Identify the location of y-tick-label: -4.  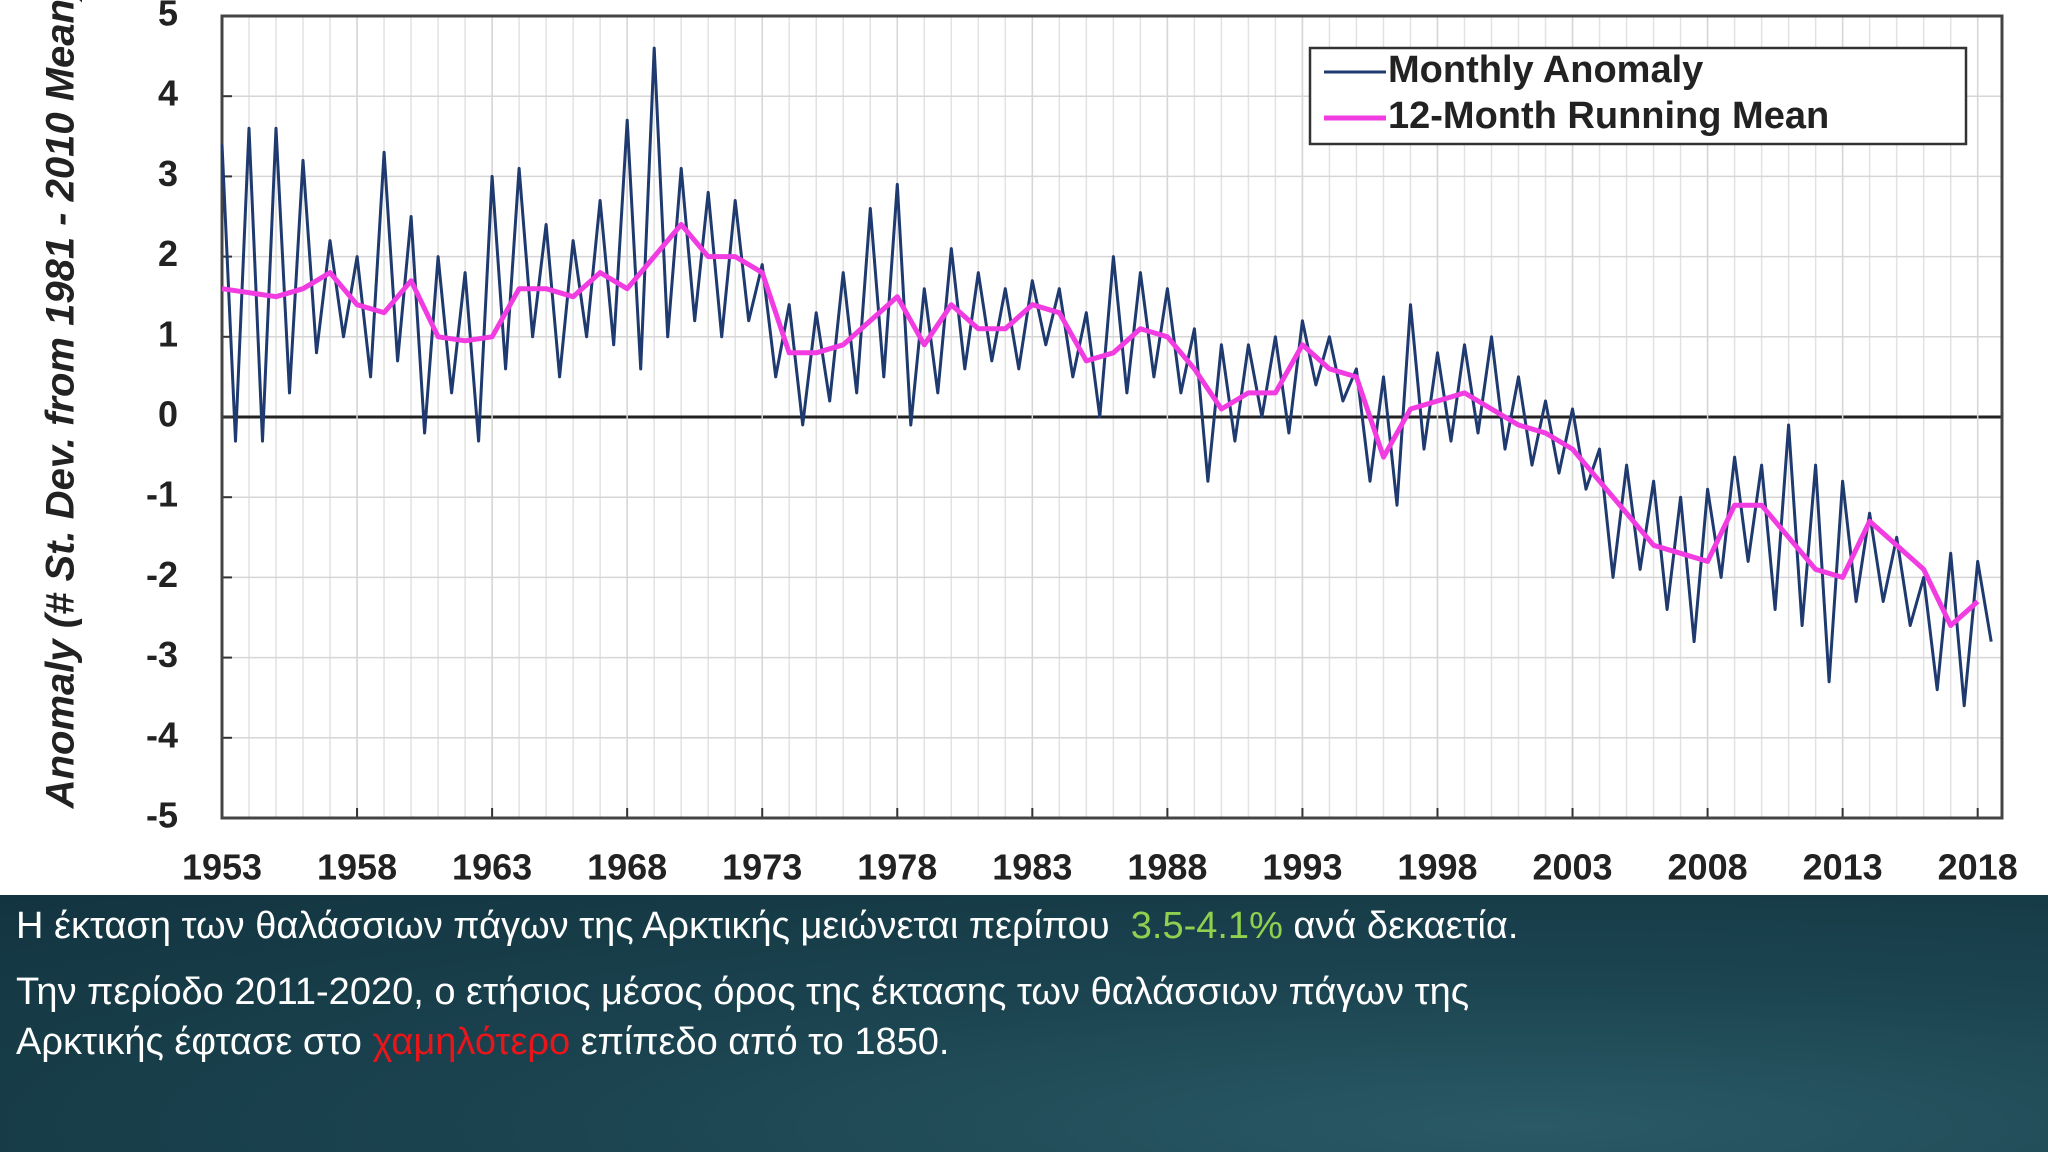
(162, 734).